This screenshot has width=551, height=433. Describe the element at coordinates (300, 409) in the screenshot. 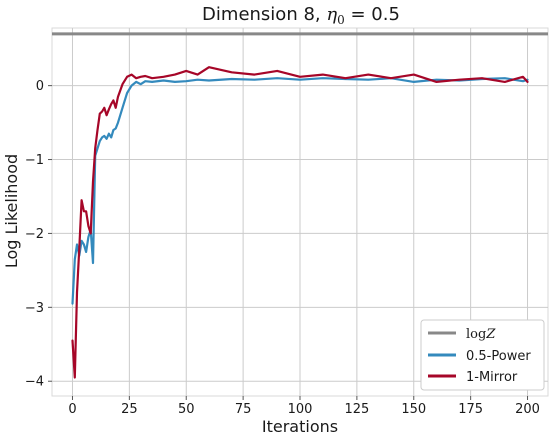

I see `x-tick-label: 100` at that location.